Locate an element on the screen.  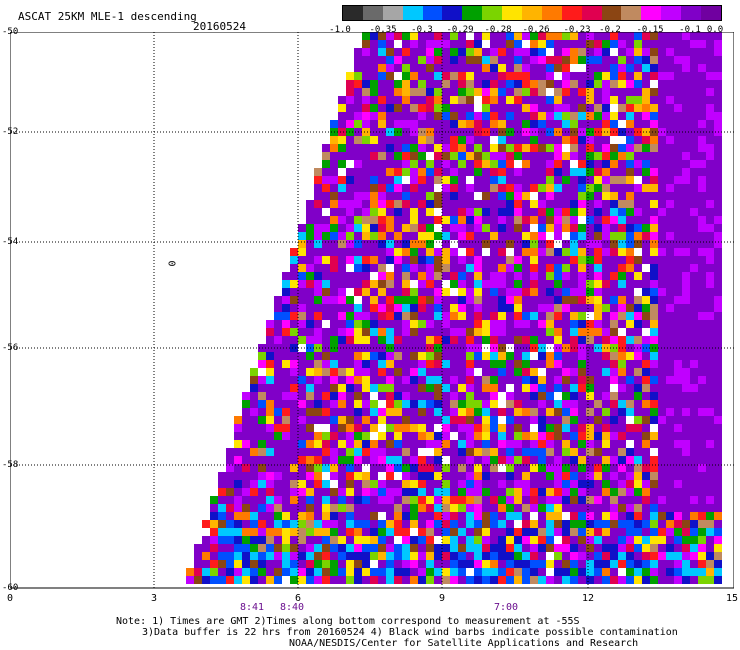
map-title: ASCAT 25KM MLE-1 descending is located at coordinates (107, 16).